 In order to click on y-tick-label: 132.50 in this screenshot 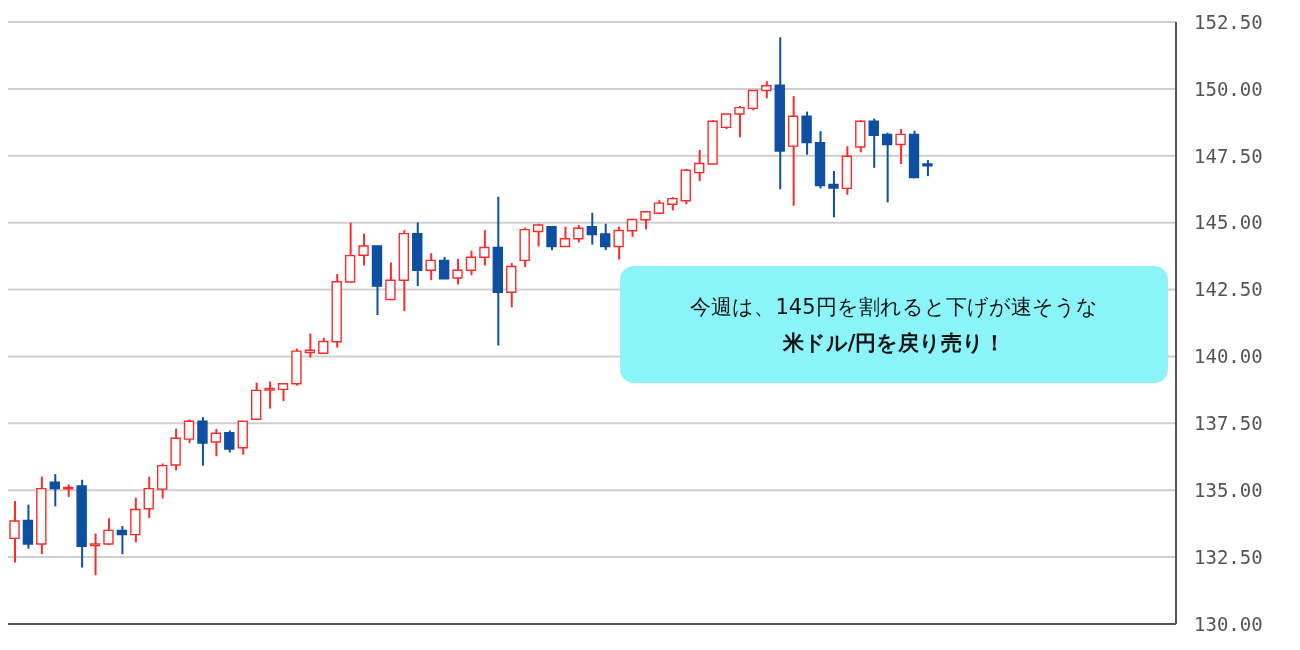, I will do `click(1228, 556)`.